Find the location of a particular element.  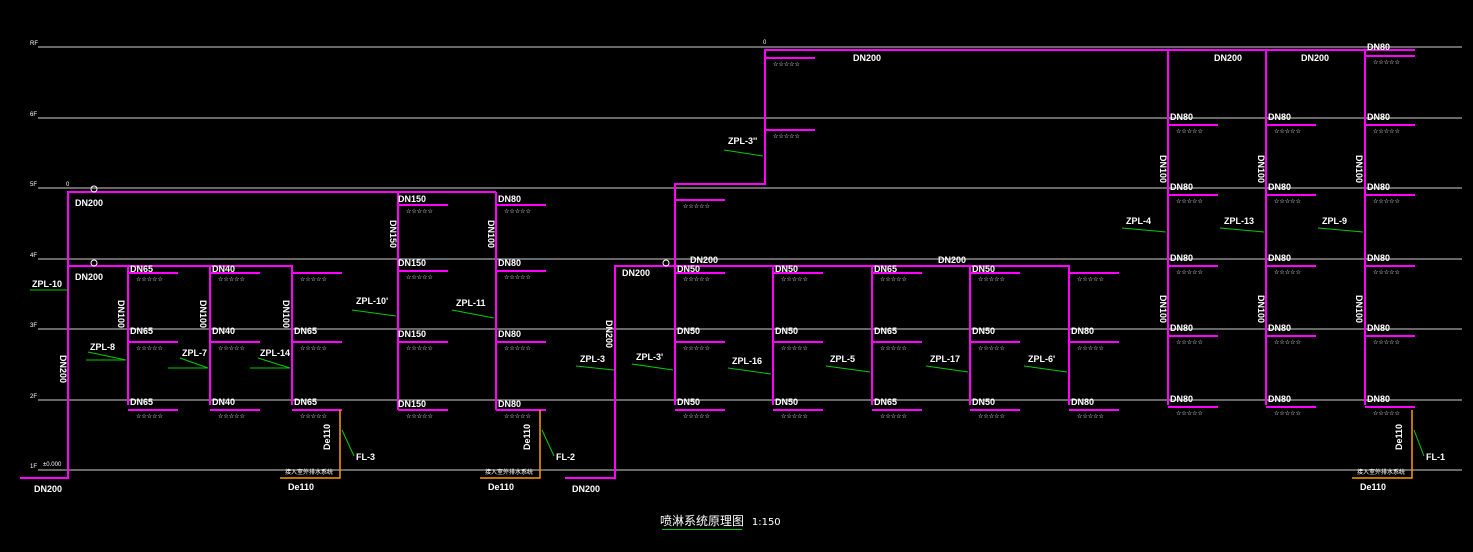

floor-label-4F: 4F is located at coordinates (33, 256).